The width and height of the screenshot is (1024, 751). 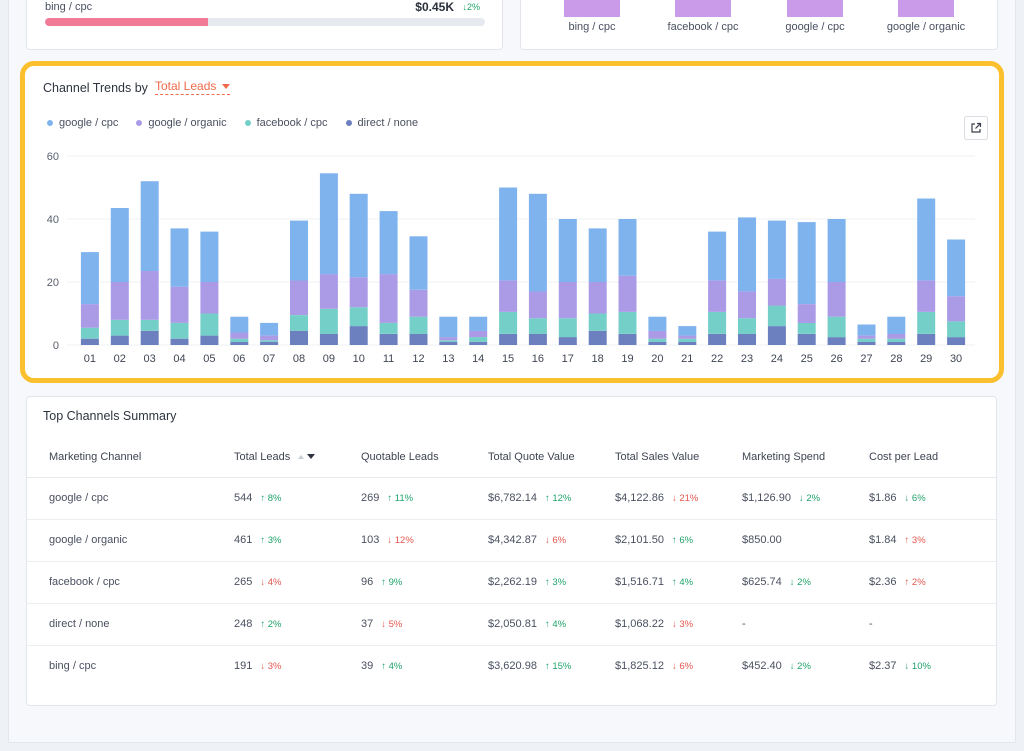 What do you see at coordinates (193, 87) in the screenshot?
I see `metric-dropdown: Total Leads` at bounding box center [193, 87].